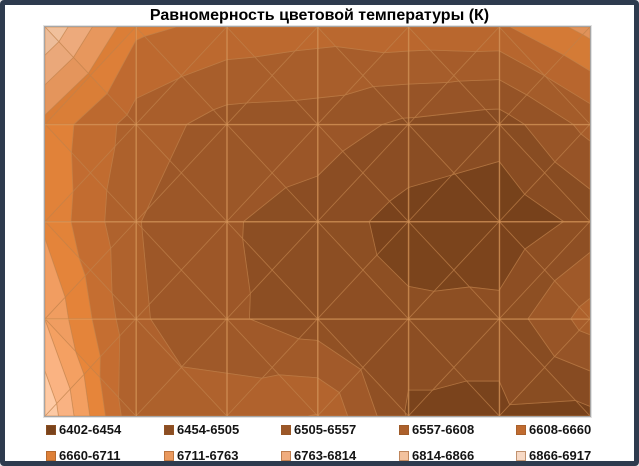 This screenshot has height=466, width=639. I want to click on legend-item: 6763-6814, so click(319, 455).